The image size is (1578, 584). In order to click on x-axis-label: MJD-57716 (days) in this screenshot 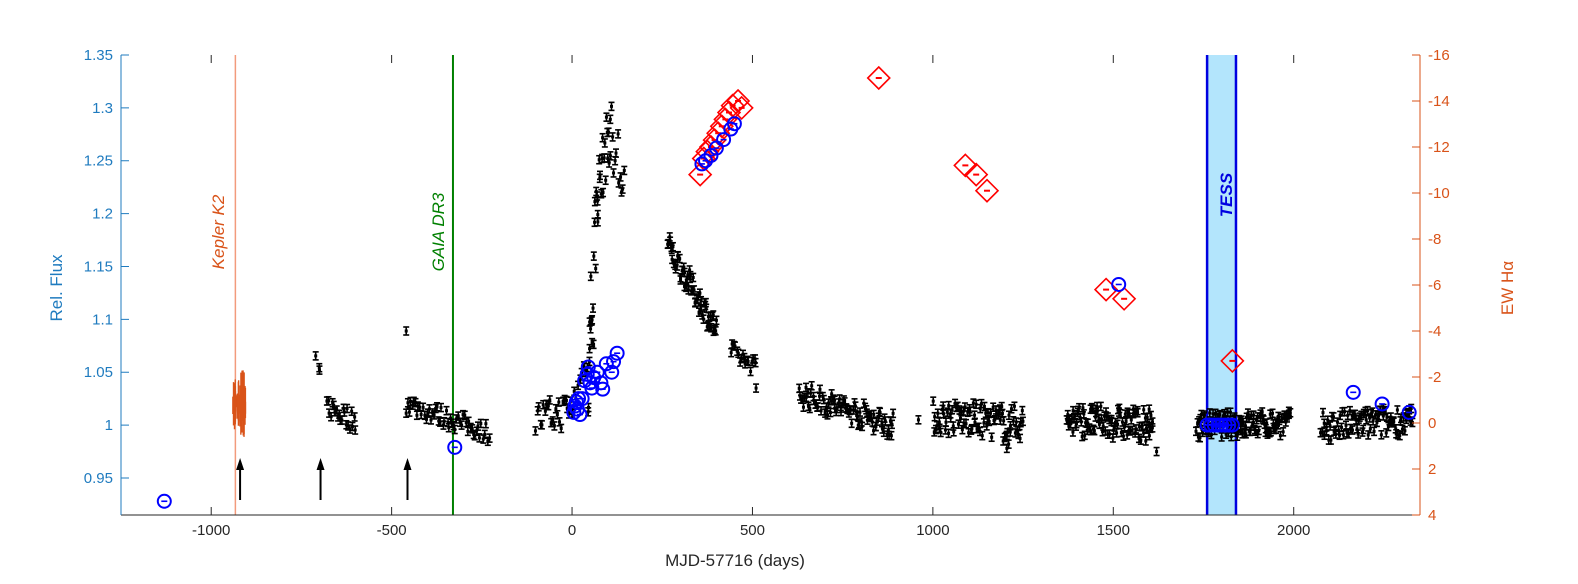, I will do `click(735, 560)`.